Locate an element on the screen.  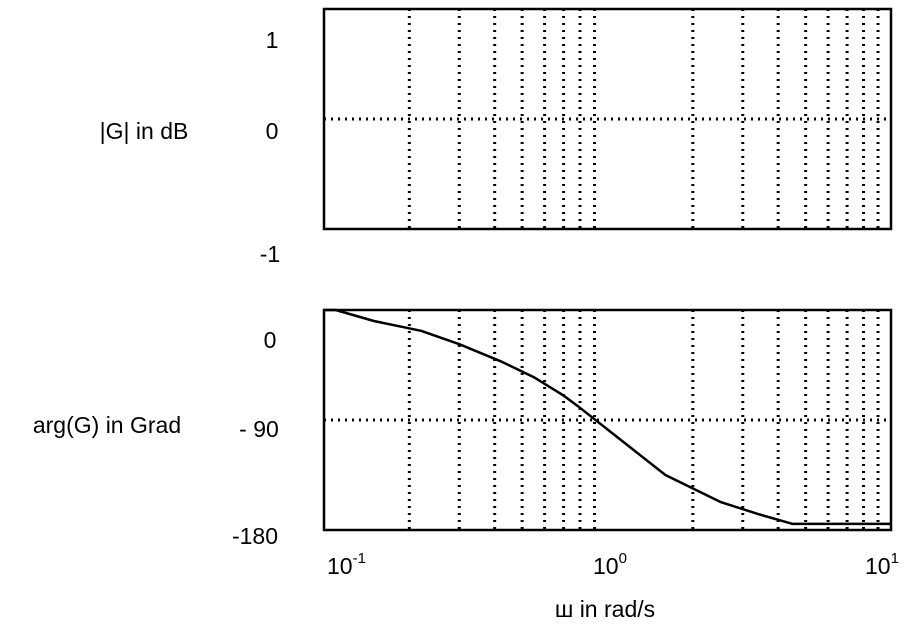
magnitude-axis-label: |G| in dB is located at coordinates (144, 131).